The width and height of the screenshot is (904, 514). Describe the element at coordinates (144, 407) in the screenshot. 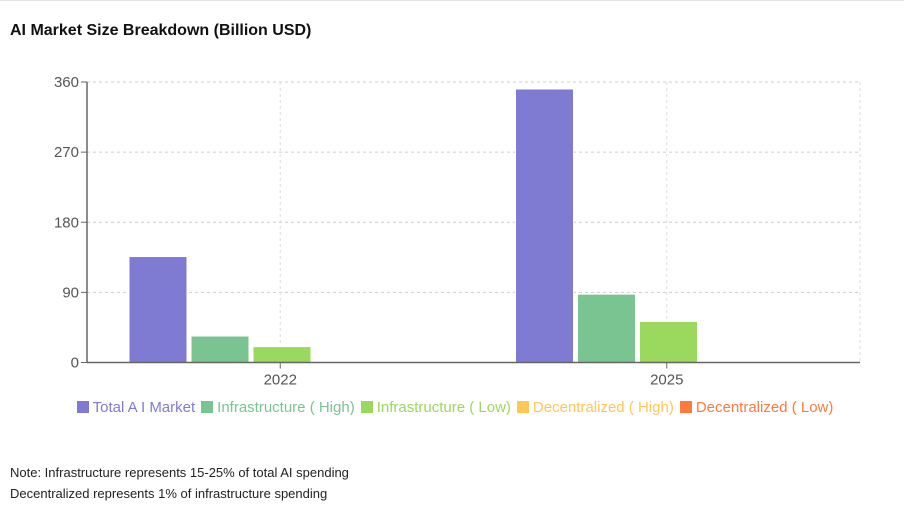

I see `legend-label: Total A I Market` at that location.